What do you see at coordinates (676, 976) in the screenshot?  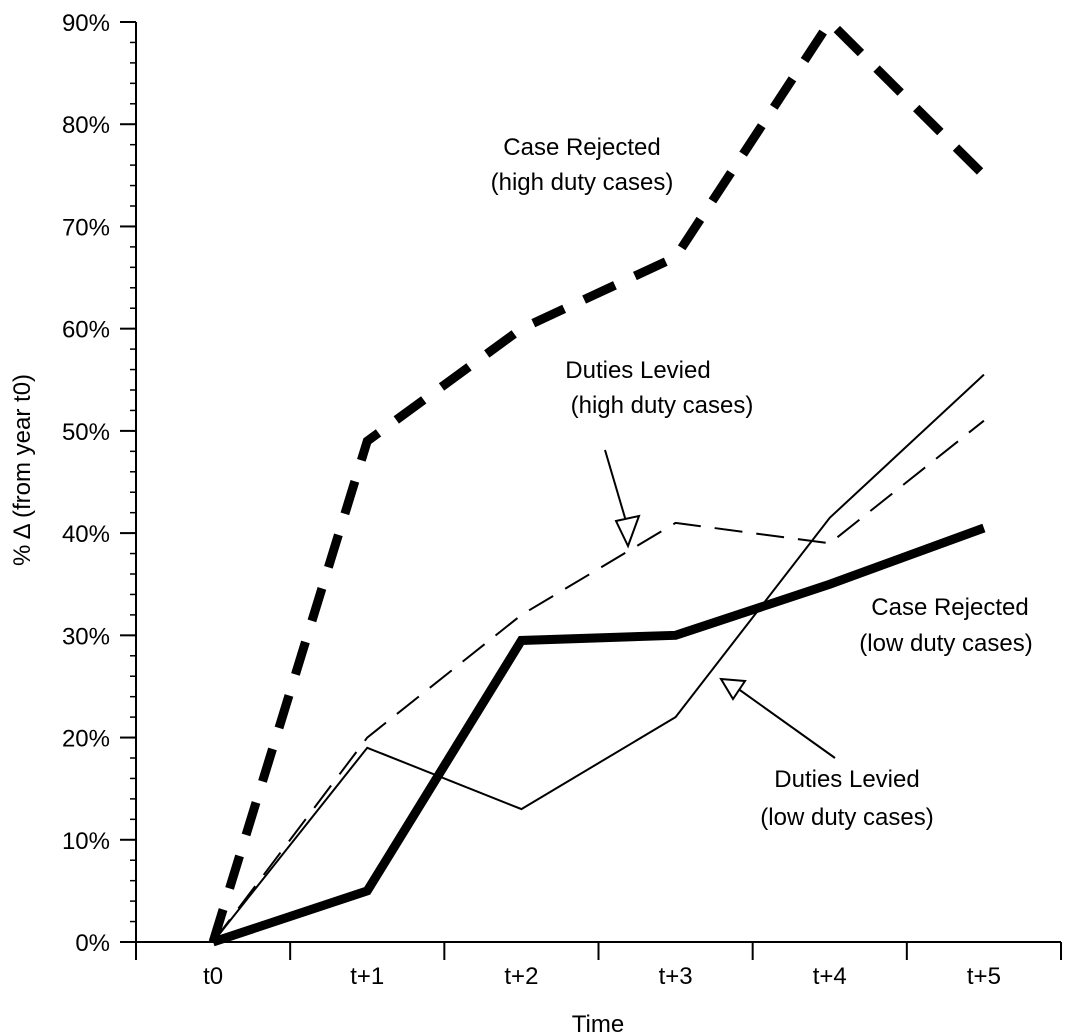 I see `x-tick-label: t+3` at bounding box center [676, 976].